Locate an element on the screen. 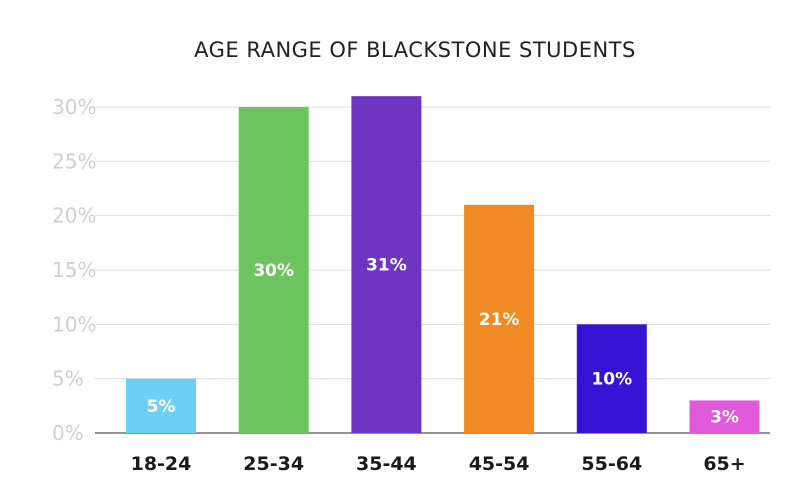 The width and height of the screenshot is (800, 500). x-axis: 18-24 25-34 35-44 45-54 55-64 65+ is located at coordinates (438, 464).